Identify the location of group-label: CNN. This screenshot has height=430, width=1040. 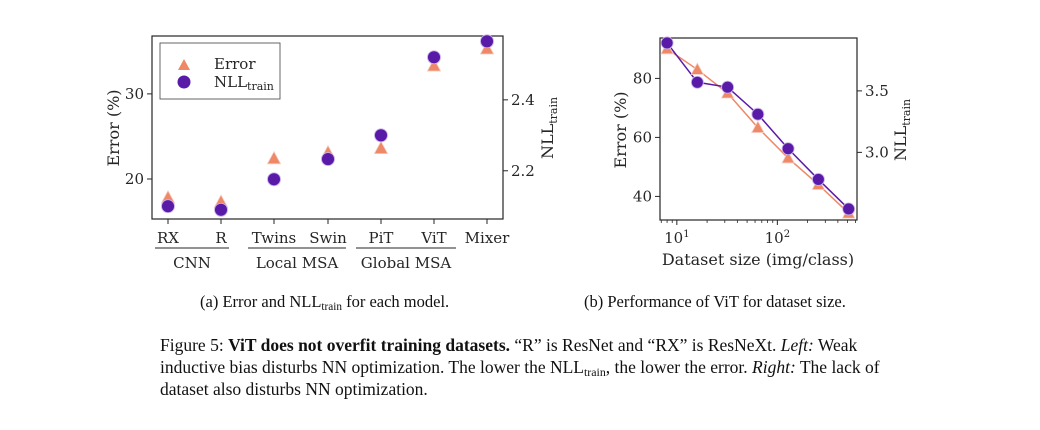
(192, 263).